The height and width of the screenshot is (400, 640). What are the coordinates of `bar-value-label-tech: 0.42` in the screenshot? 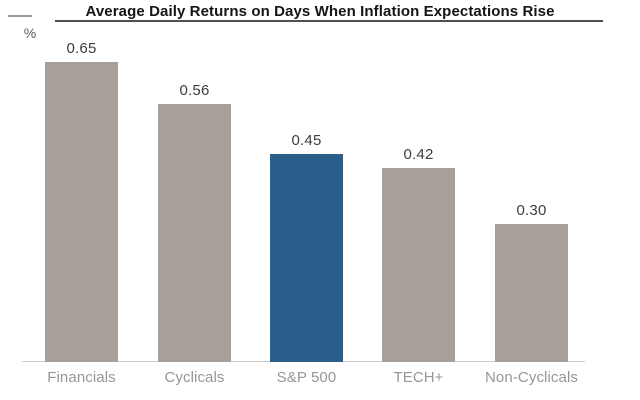 It's located at (418, 154).